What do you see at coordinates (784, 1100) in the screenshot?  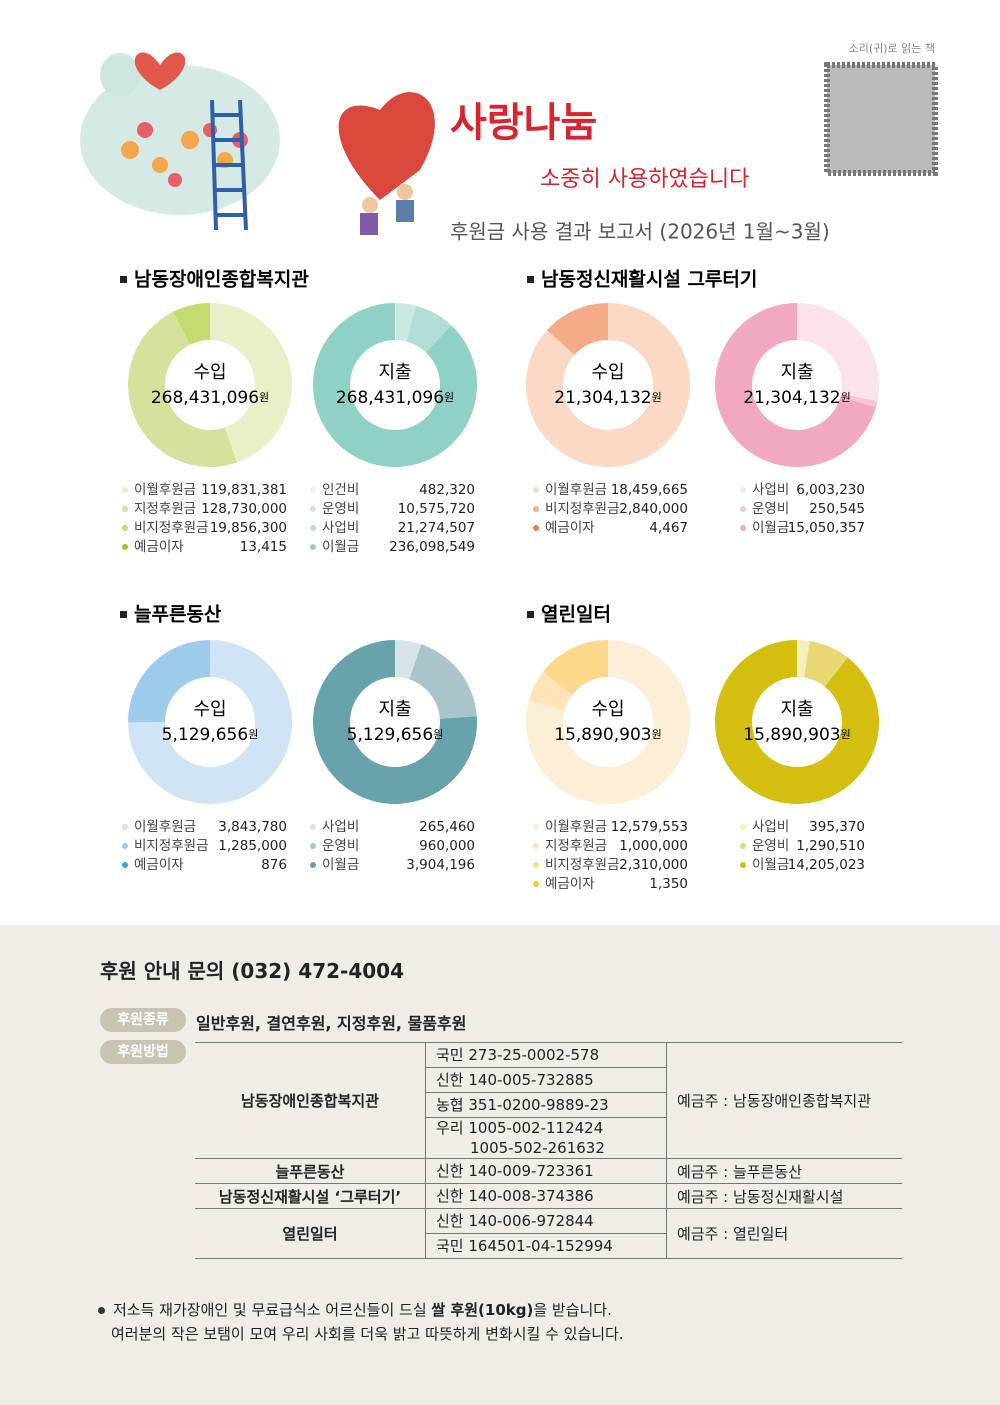 I see `holder: 예금주 : 남동장애인종합복지관` at bounding box center [784, 1100].